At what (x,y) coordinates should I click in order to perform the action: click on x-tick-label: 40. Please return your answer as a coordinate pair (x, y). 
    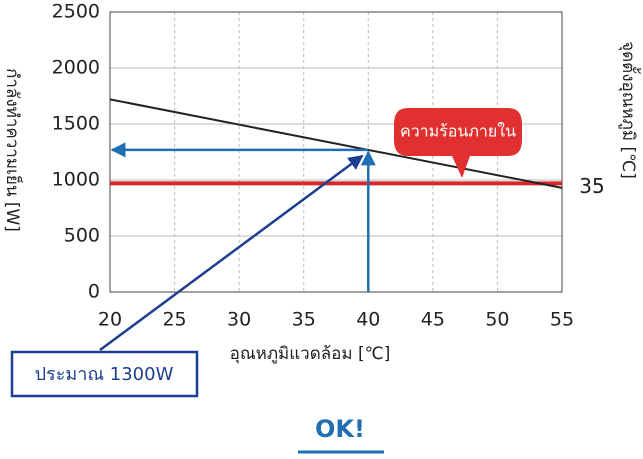
    Looking at the image, I should click on (368, 320).